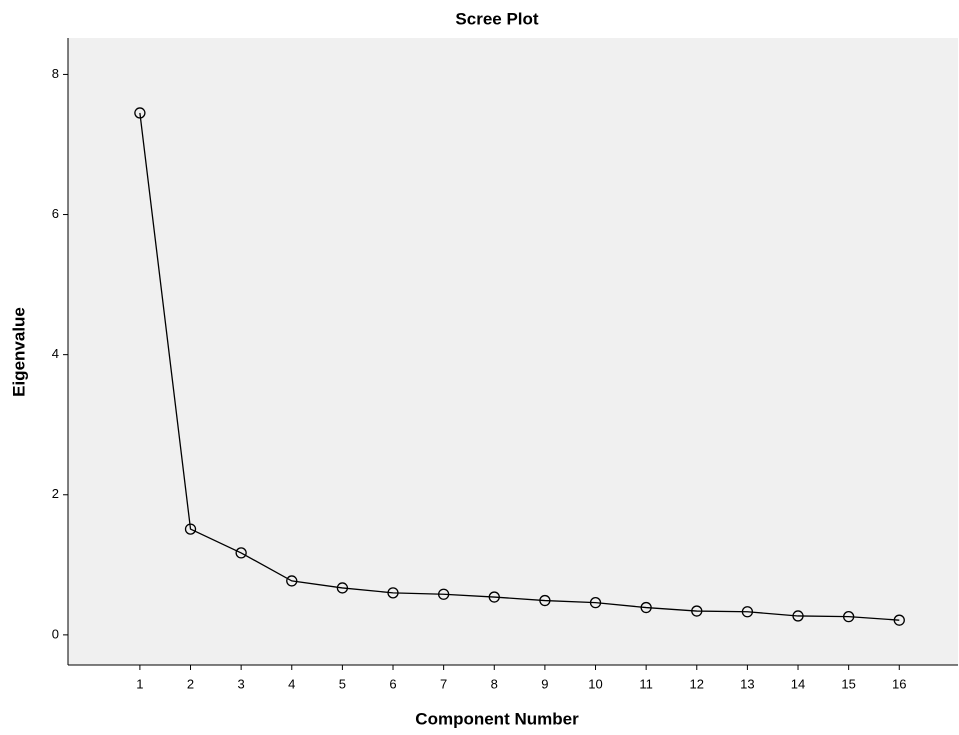  I want to click on x-tick-label: 1, so click(139, 683).